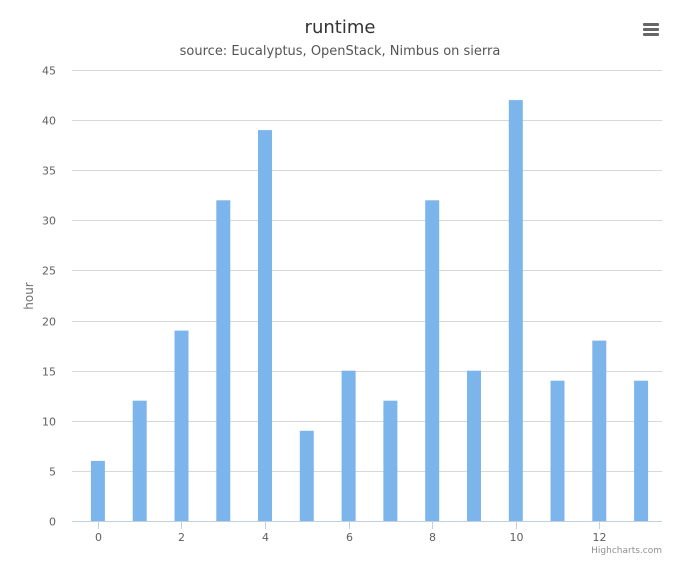  I want to click on chart-title: runtime, so click(340, 27).